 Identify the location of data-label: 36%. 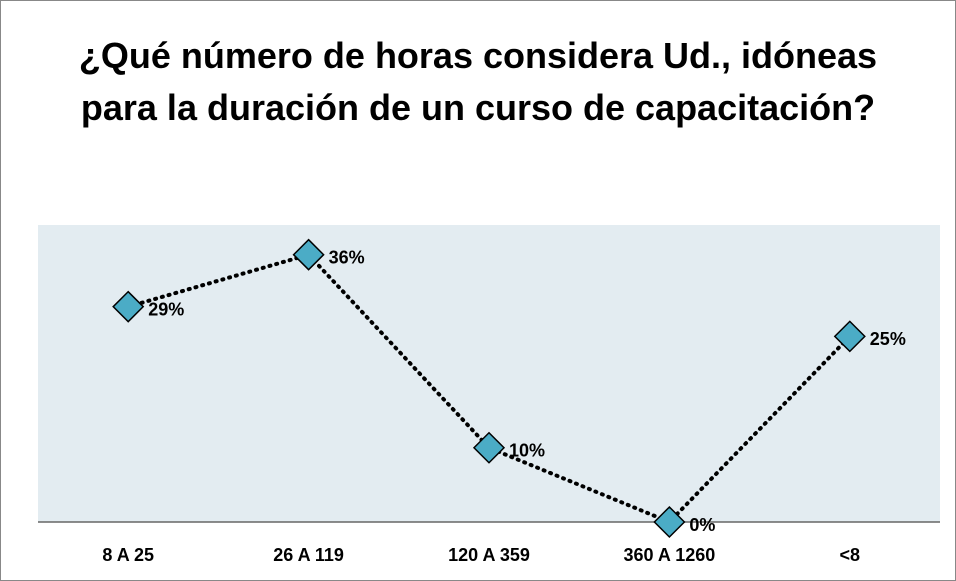
(347, 257).